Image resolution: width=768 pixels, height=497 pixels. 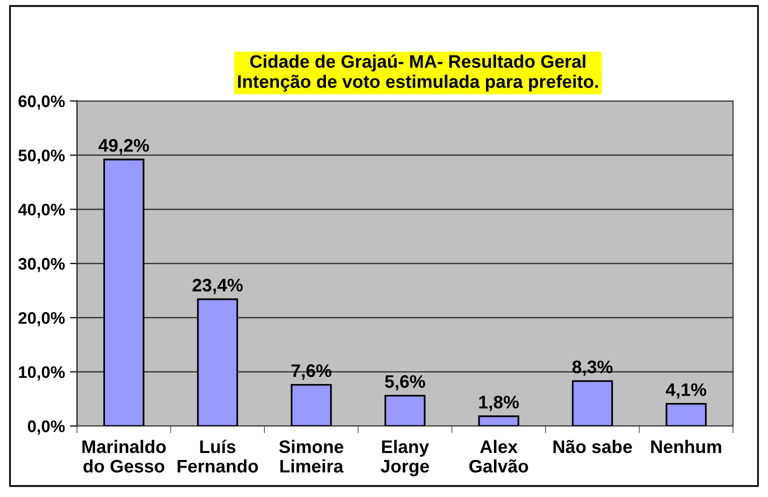 I want to click on data-label: 5,6%, so click(x=405, y=383).